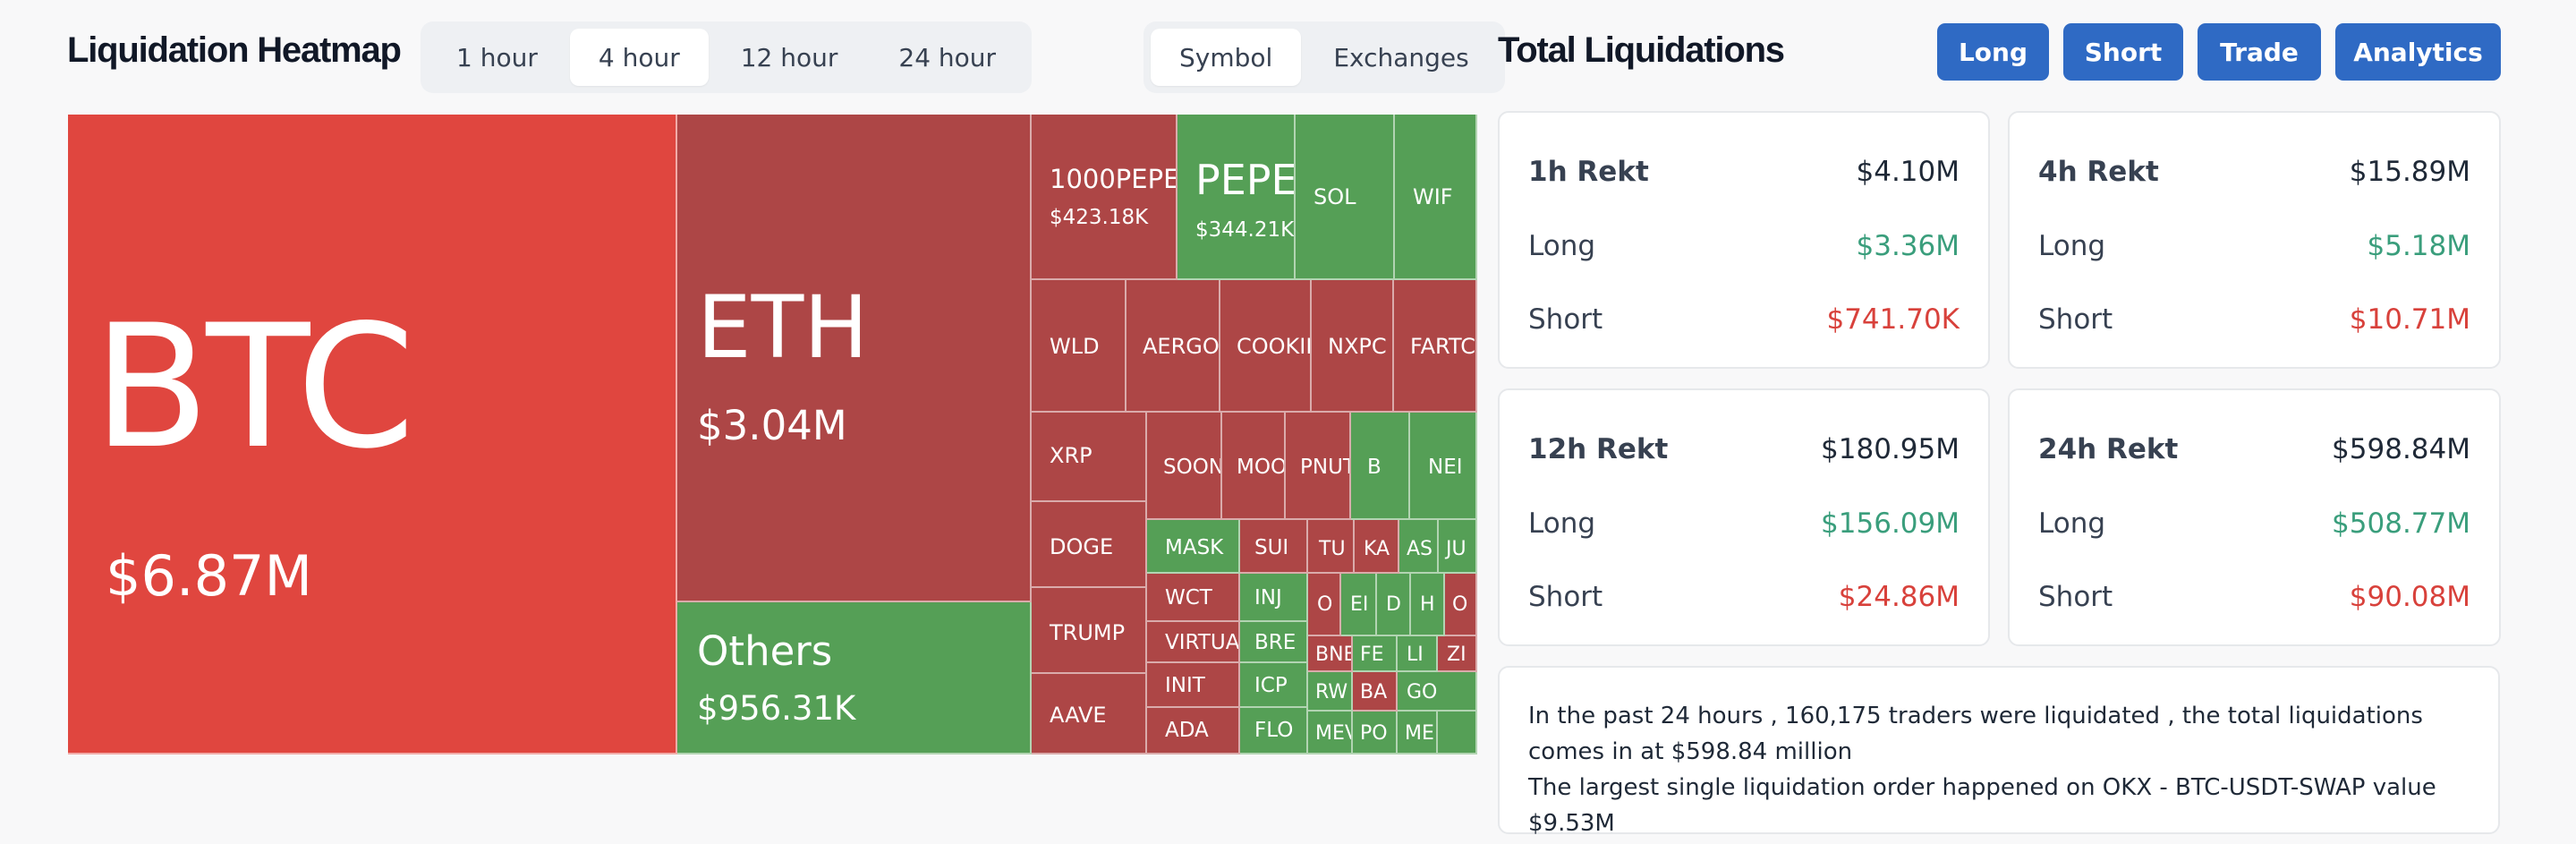  I want to click on tile-symbol: INJ, so click(1268, 598).